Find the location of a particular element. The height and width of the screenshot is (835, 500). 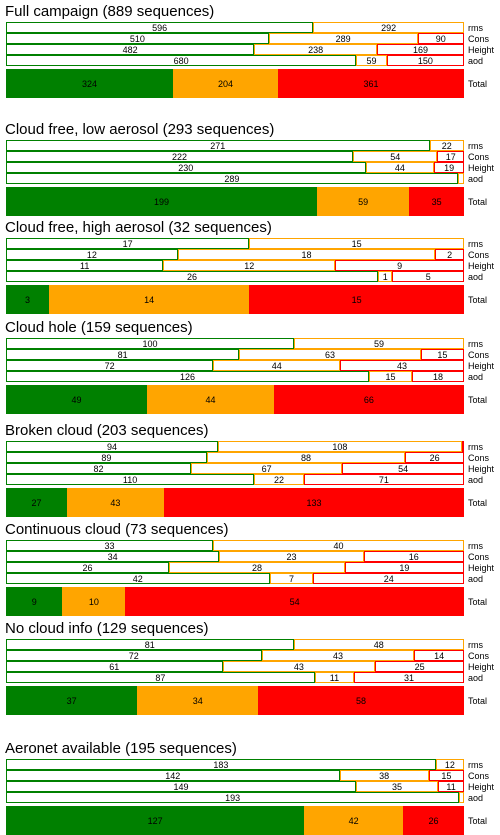

bar-value-label: 2 is located at coordinates (450, 254).